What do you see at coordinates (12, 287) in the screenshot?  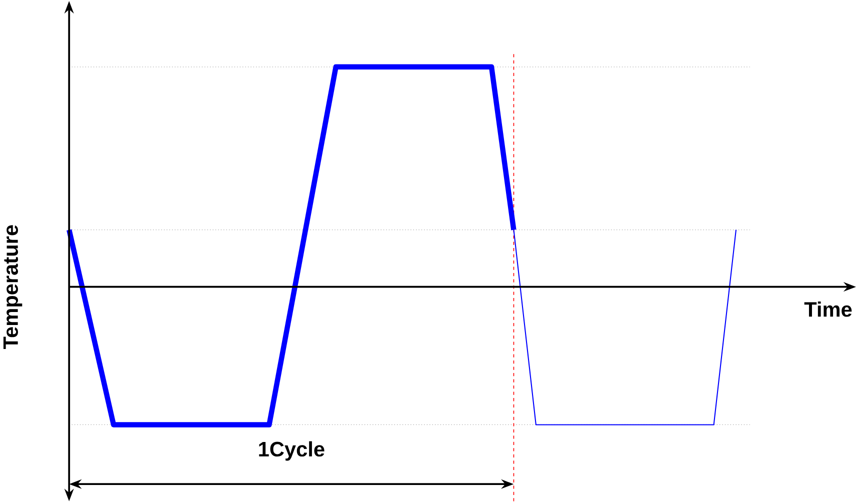 I see `y-axis-title: Temperature` at bounding box center [12, 287].